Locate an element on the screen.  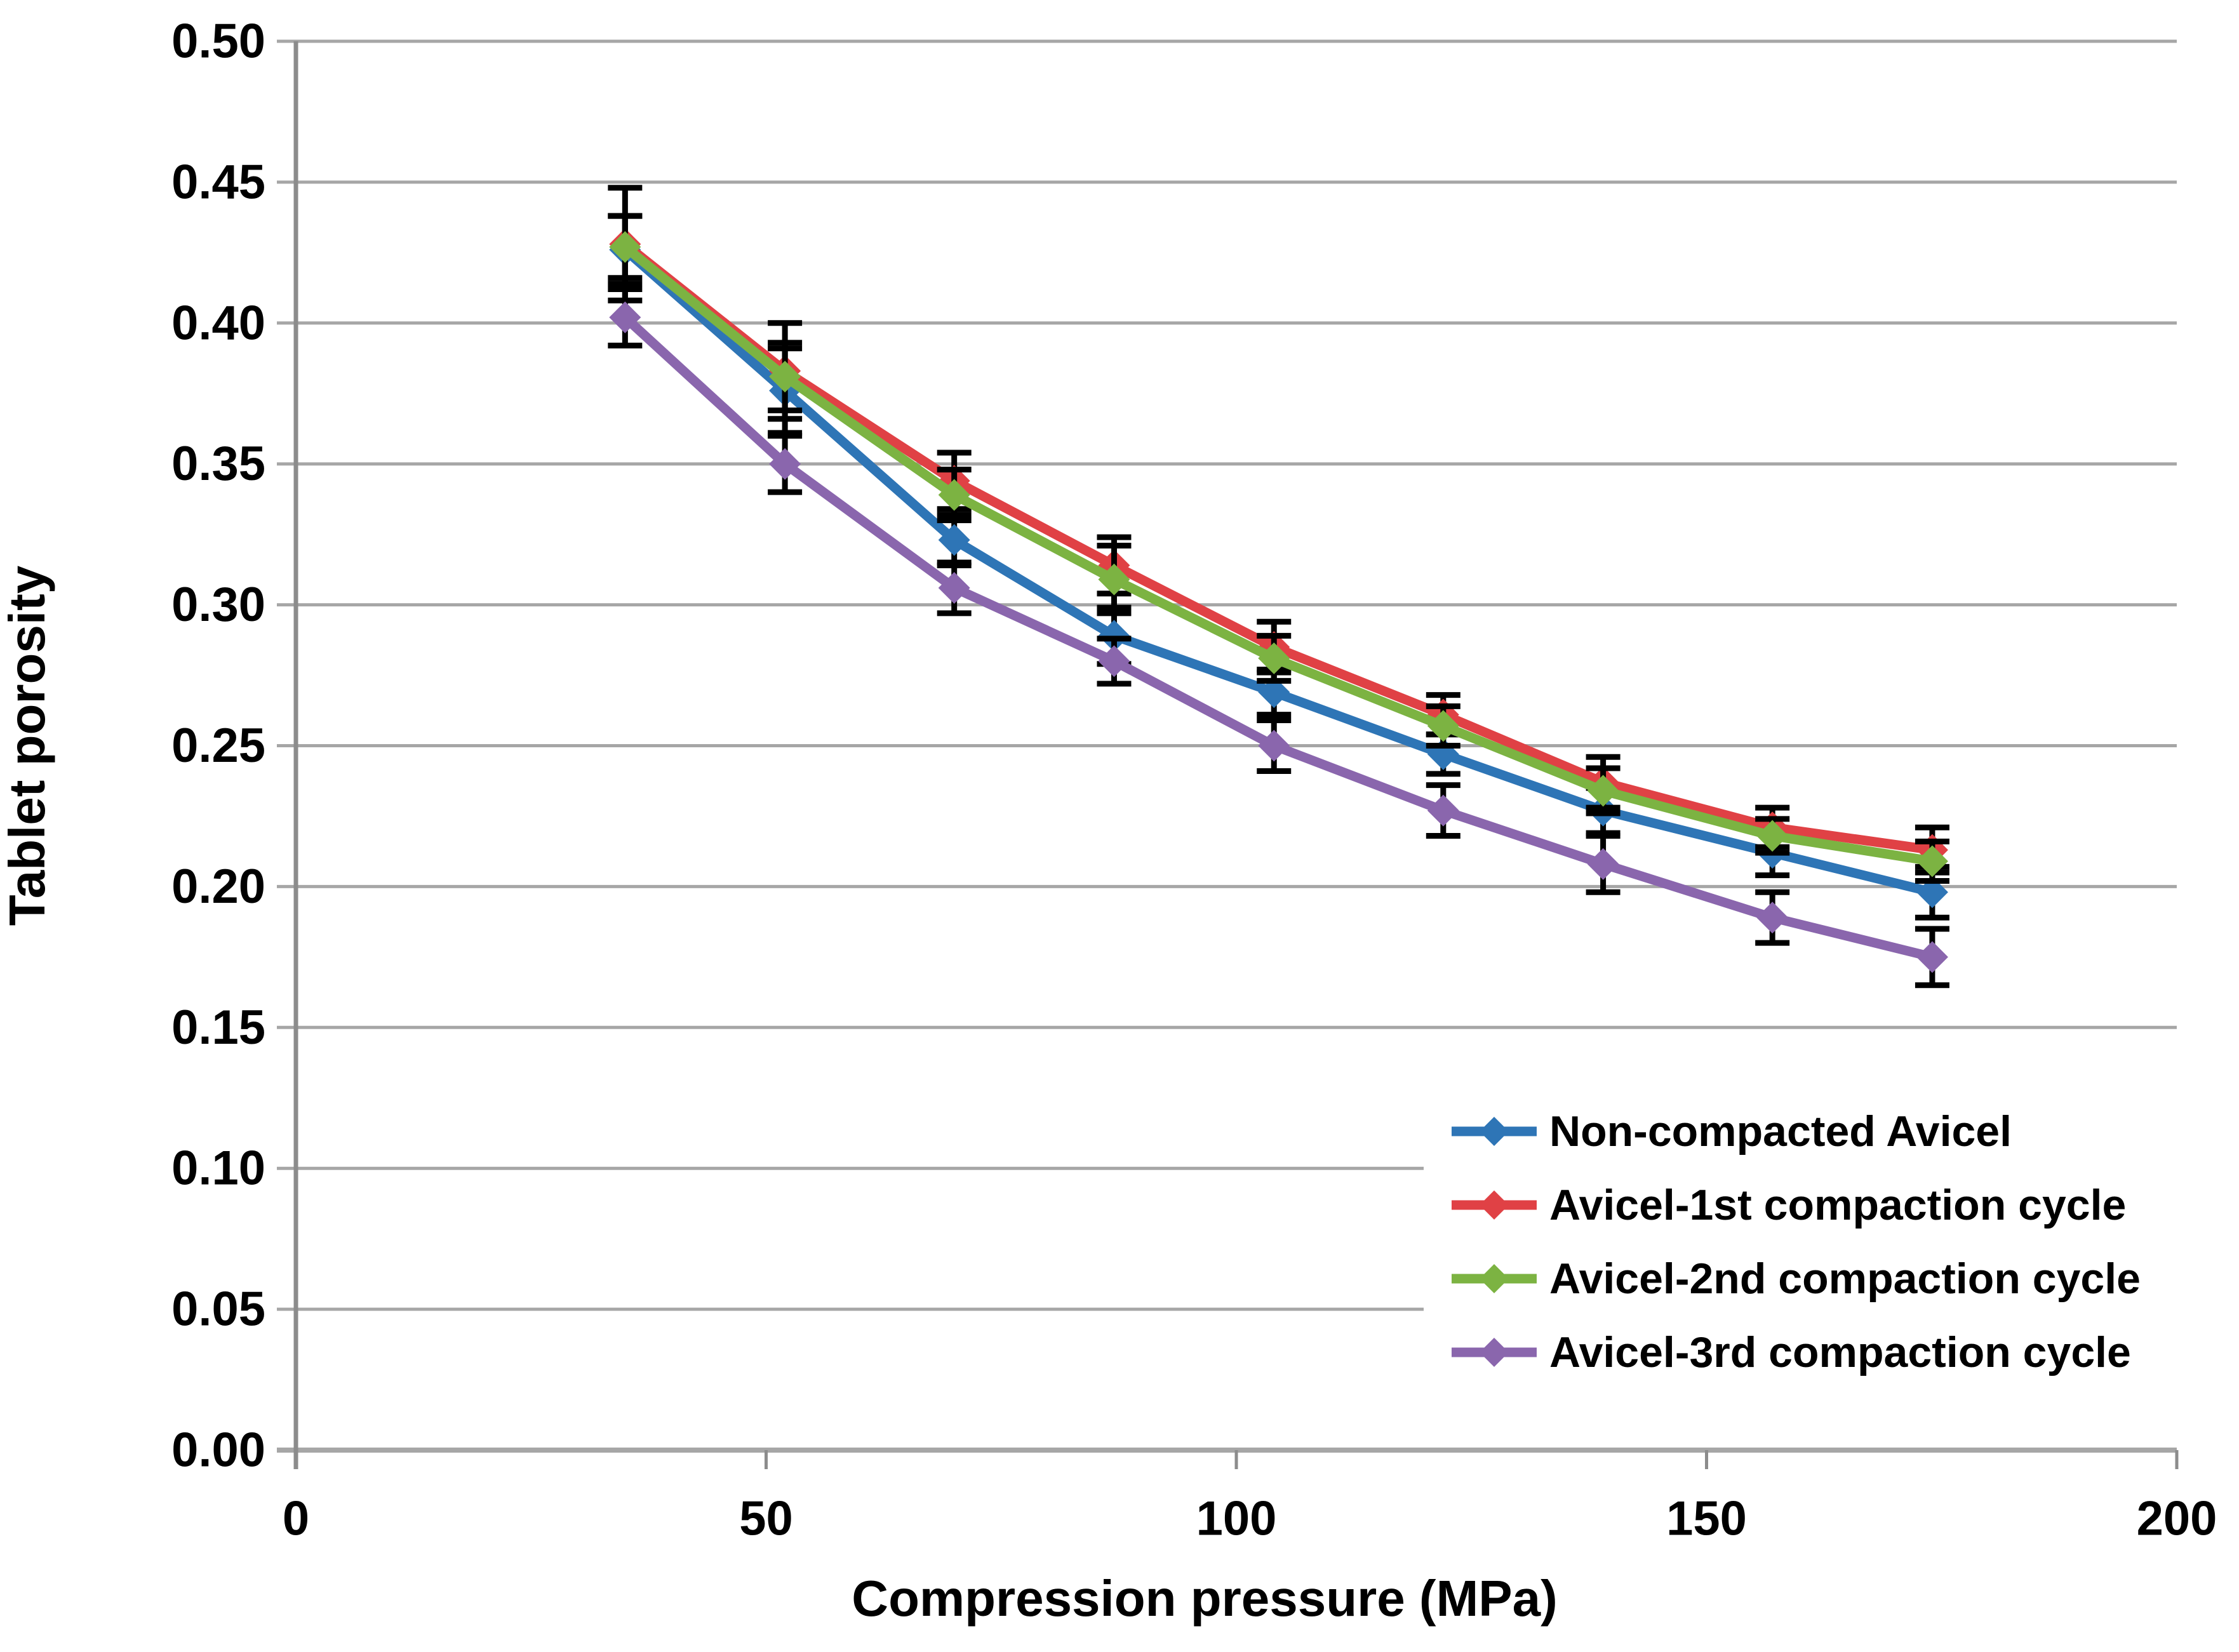
y-tick-label-0.10: 0.10 is located at coordinates (218, 1169).